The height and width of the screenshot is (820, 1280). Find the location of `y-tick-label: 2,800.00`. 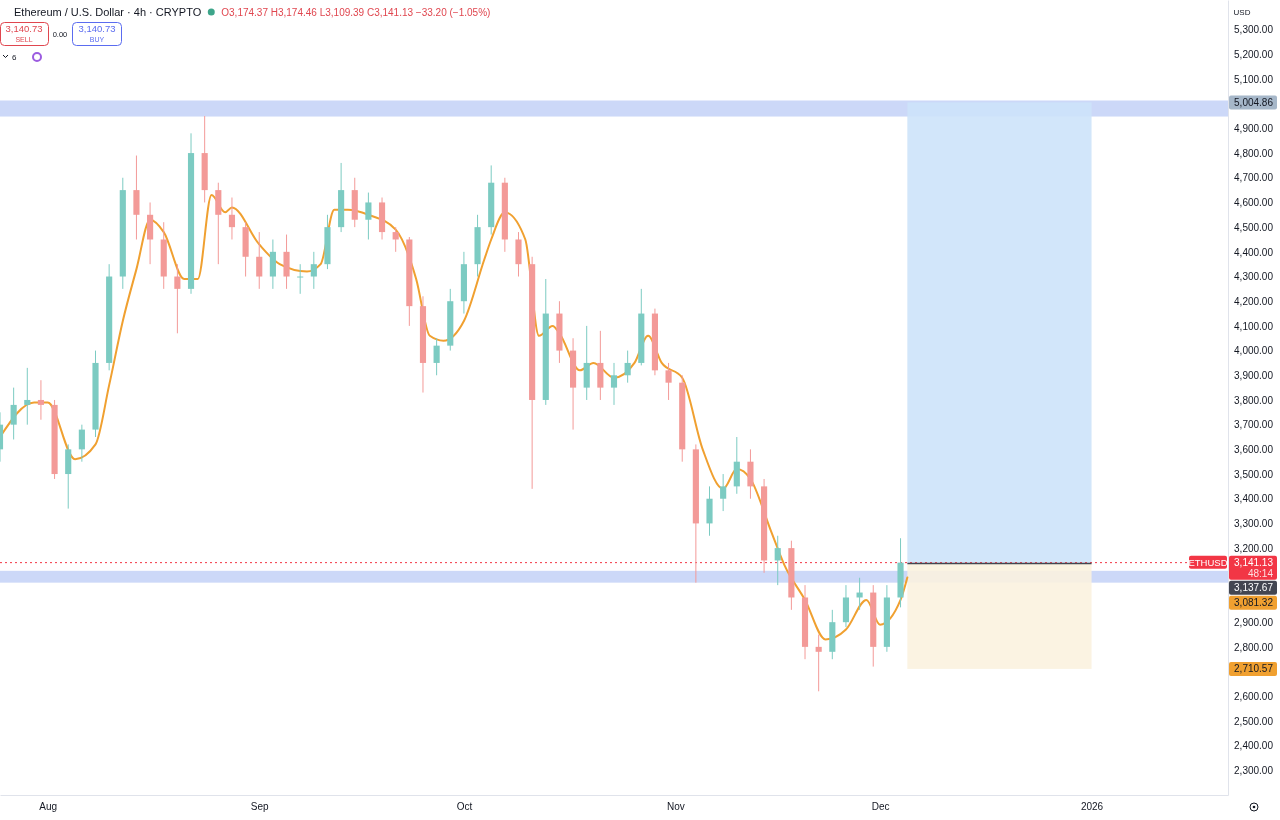

y-tick-label: 2,800.00 is located at coordinates (1254, 647).